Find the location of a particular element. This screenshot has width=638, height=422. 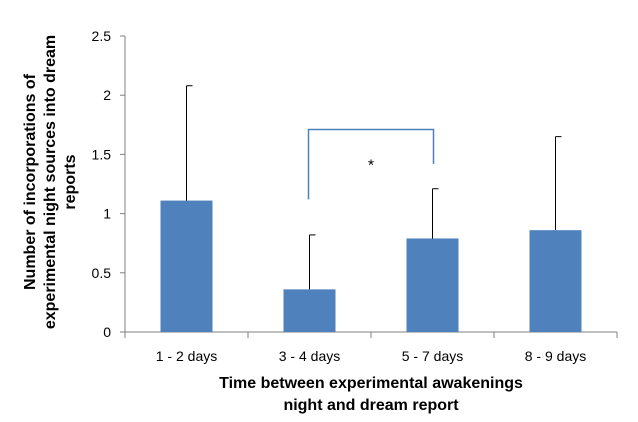

x-tick-label: 3 - 4 days is located at coordinates (309, 356).